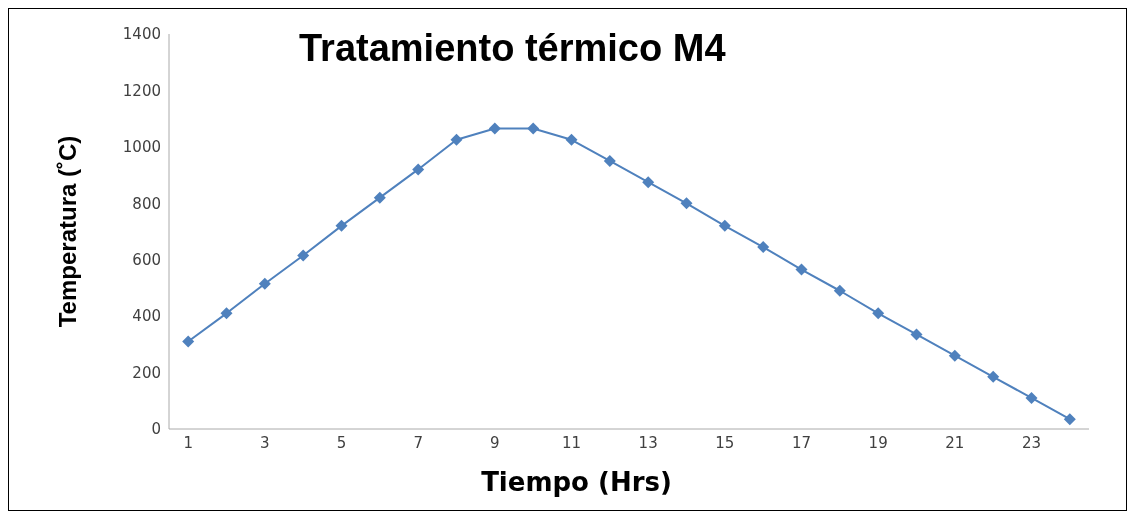 Image resolution: width=1135 pixels, height=519 pixels. I want to click on x-tick-label: 23, so click(1031, 442).